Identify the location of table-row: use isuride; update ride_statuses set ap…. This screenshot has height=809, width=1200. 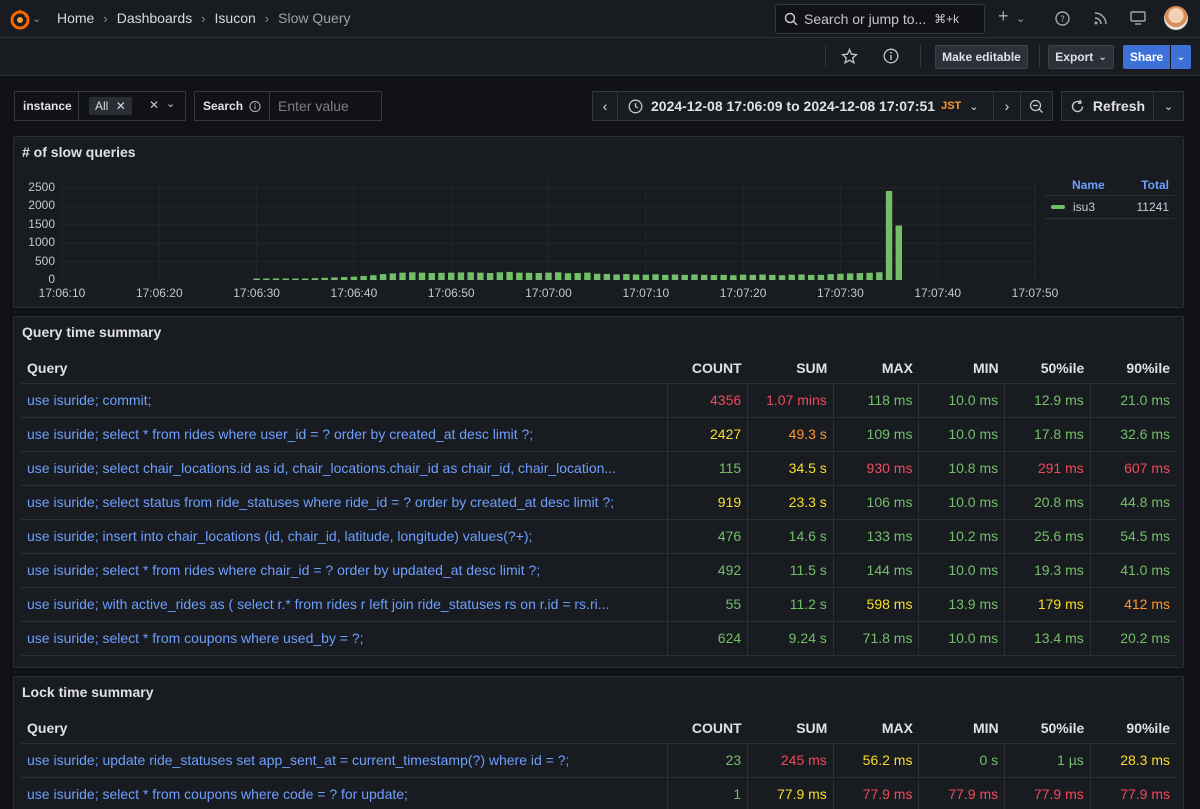
(598, 760).